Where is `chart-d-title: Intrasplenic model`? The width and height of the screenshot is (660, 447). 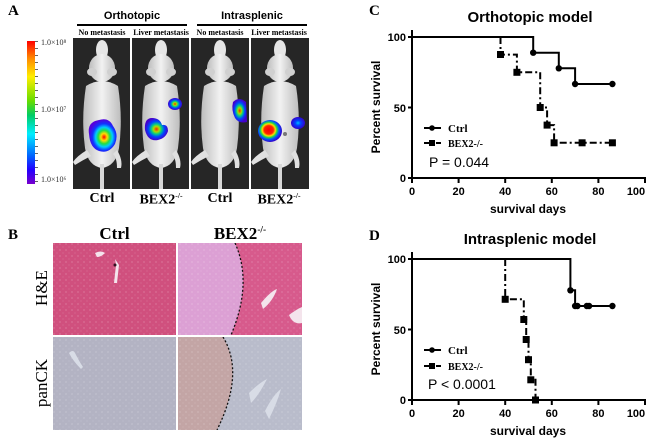
chart-d-title: Intrasplenic model is located at coordinates (530, 239).